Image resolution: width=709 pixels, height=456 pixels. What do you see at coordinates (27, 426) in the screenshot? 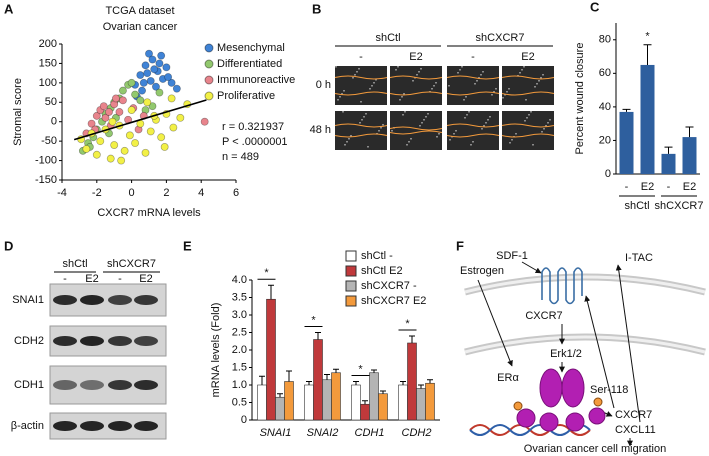
I see `row-label: β-actin` at bounding box center [27, 426].